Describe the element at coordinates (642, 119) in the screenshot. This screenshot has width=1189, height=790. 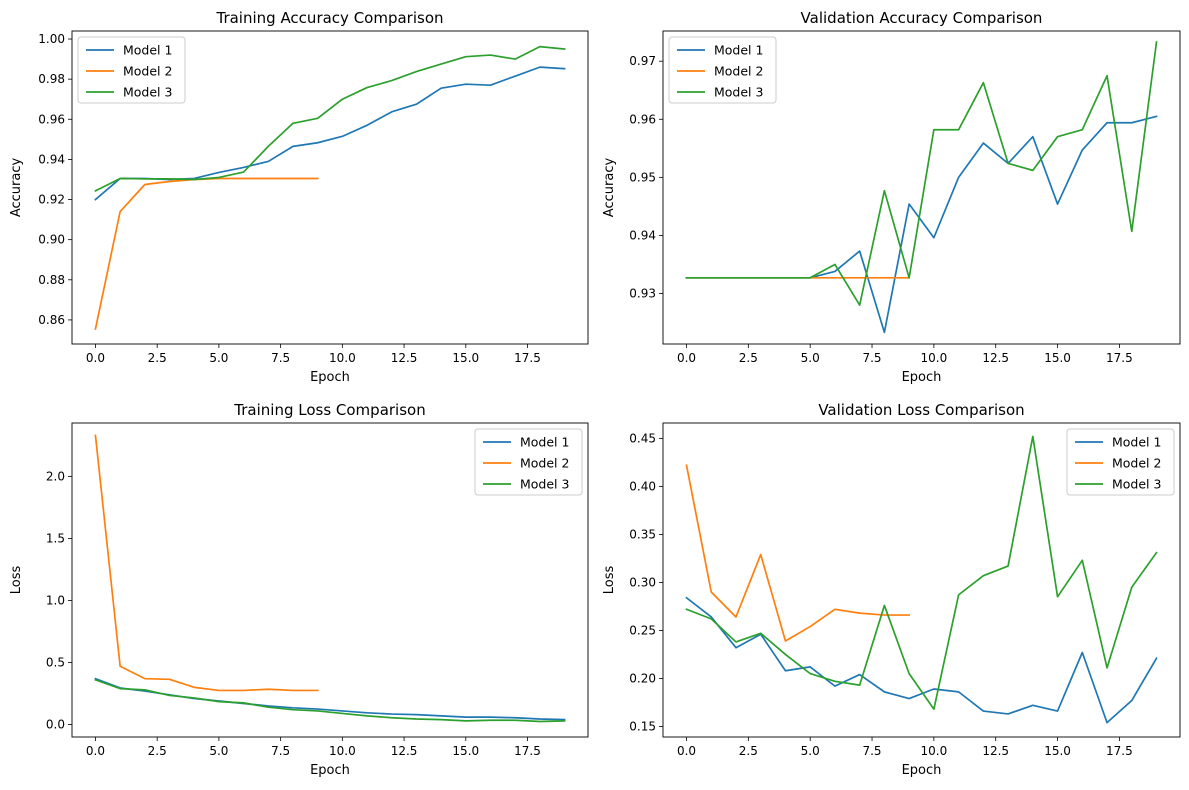
I see `y-tick-label: 0.96` at that location.